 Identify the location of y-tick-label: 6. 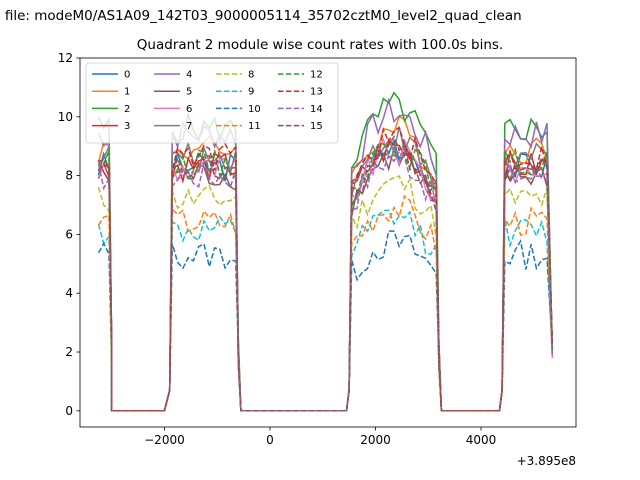
(69, 234).